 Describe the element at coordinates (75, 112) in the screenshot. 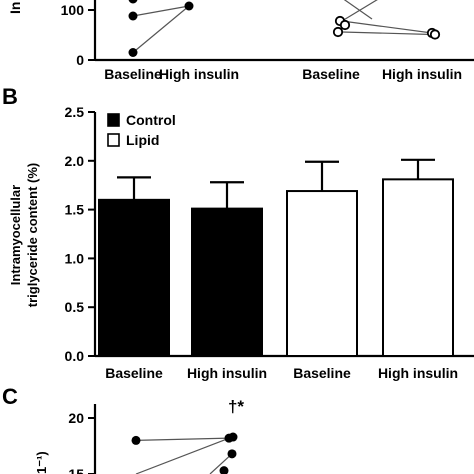

I see `panel-b-y-tick-label: 2.5` at that location.